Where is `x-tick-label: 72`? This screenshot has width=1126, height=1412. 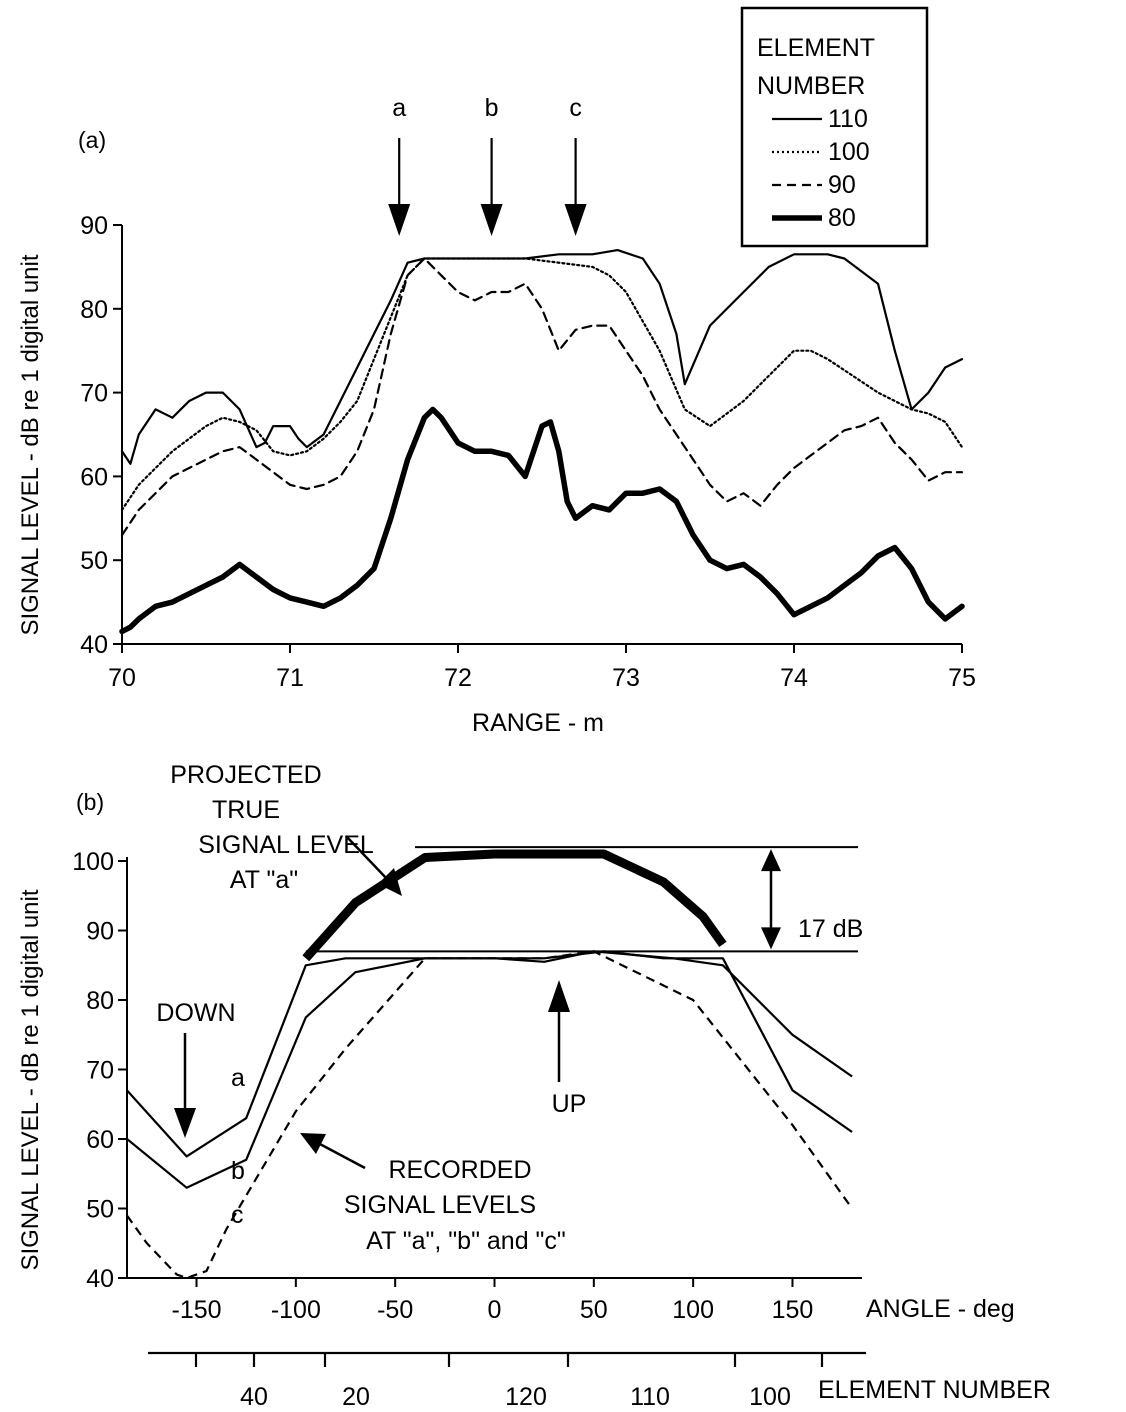 x-tick-label: 72 is located at coordinates (458, 678).